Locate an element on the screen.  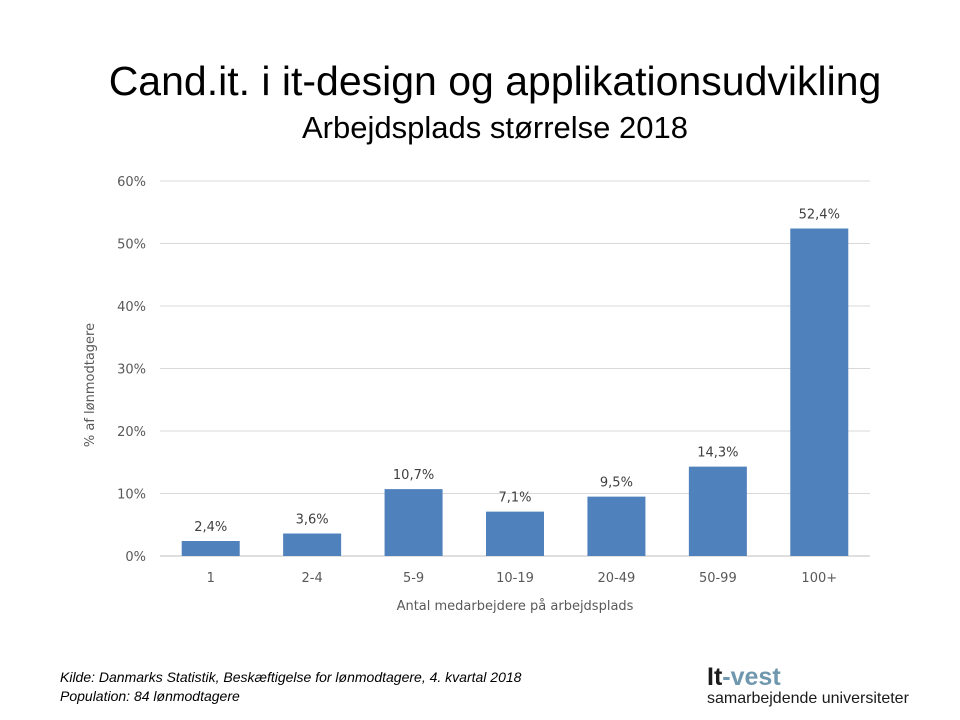
x-tick-label: 20-49 is located at coordinates (617, 578).